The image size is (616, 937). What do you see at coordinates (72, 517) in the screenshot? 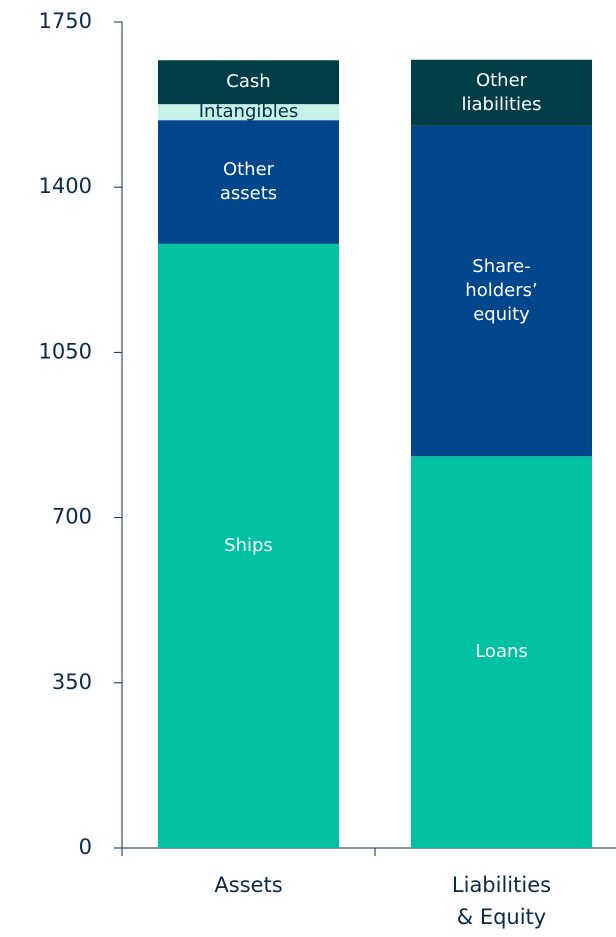
I see `y-tick-label: 700` at bounding box center [72, 517].